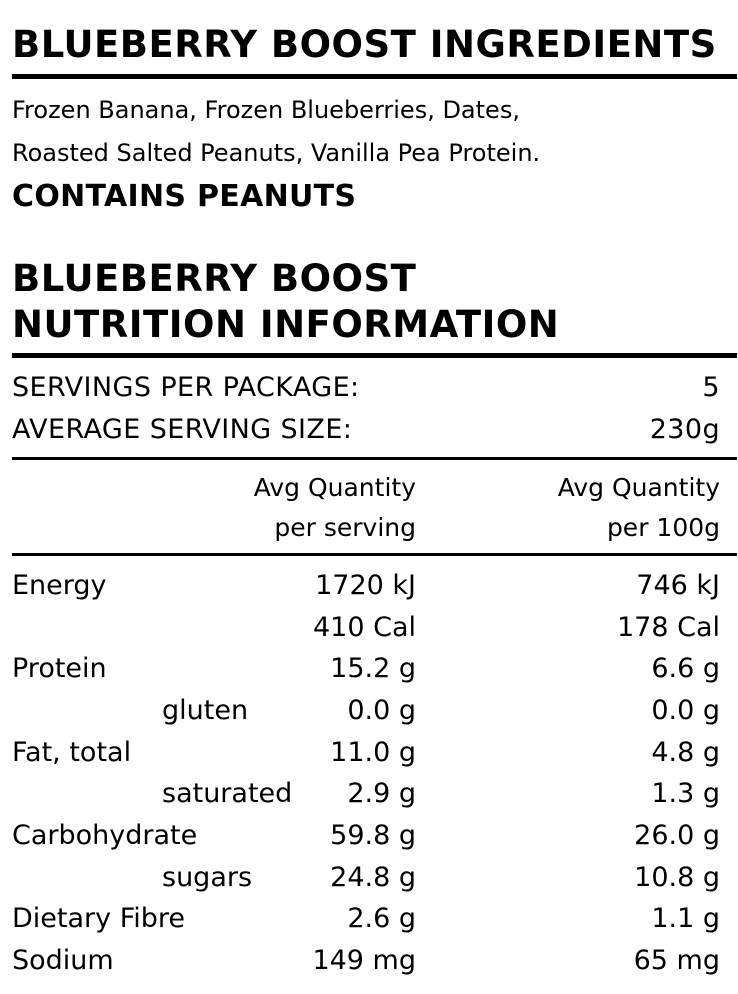  I want to click on row-per100-value: 6.6 g, so click(685, 668).